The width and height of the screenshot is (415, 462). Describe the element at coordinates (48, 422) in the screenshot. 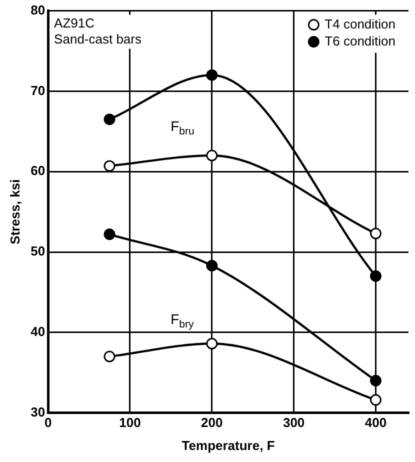

I see `x-tick-label: 0` at that location.